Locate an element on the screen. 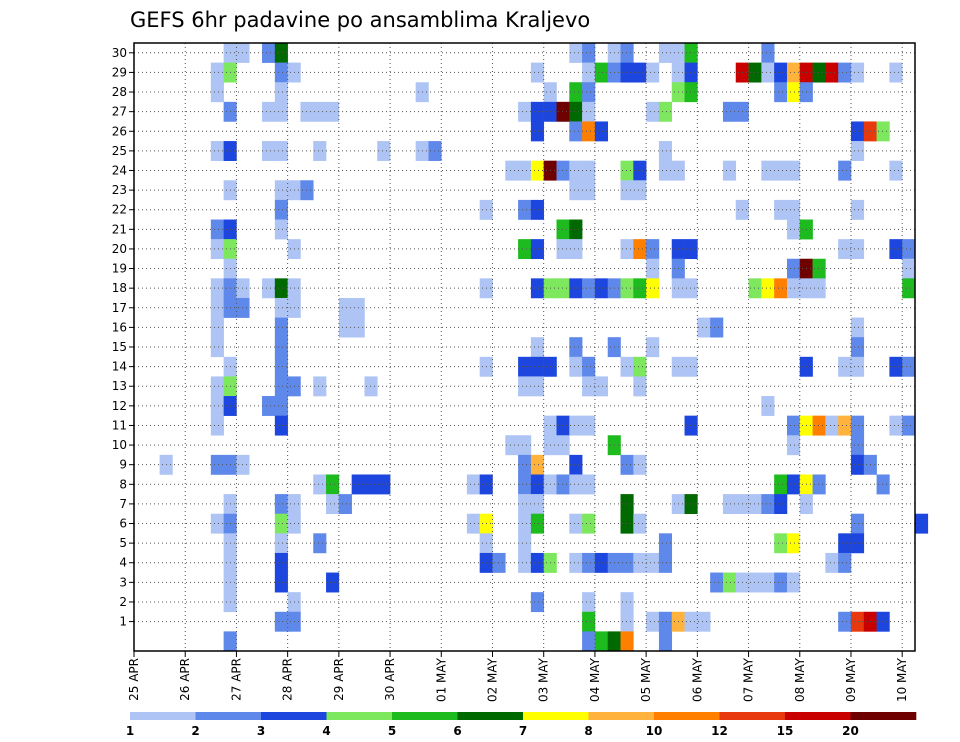  x-tick-label: 04 MAY is located at coordinates (595, 679).